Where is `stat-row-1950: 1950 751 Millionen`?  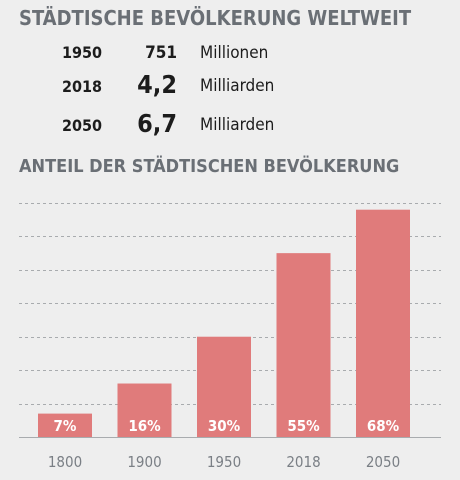
stat-row-1950: 1950 751 Millionen is located at coordinates (230, 56).